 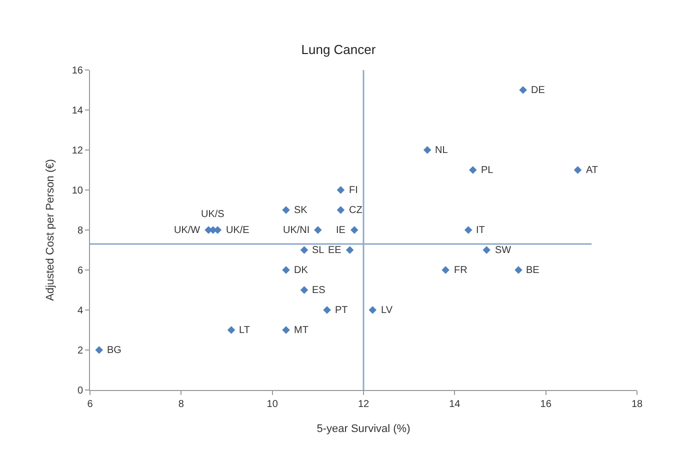 What do you see at coordinates (80, 351) in the screenshot?
I see `y-tick-label: 2` at bounding box center [80, 351].